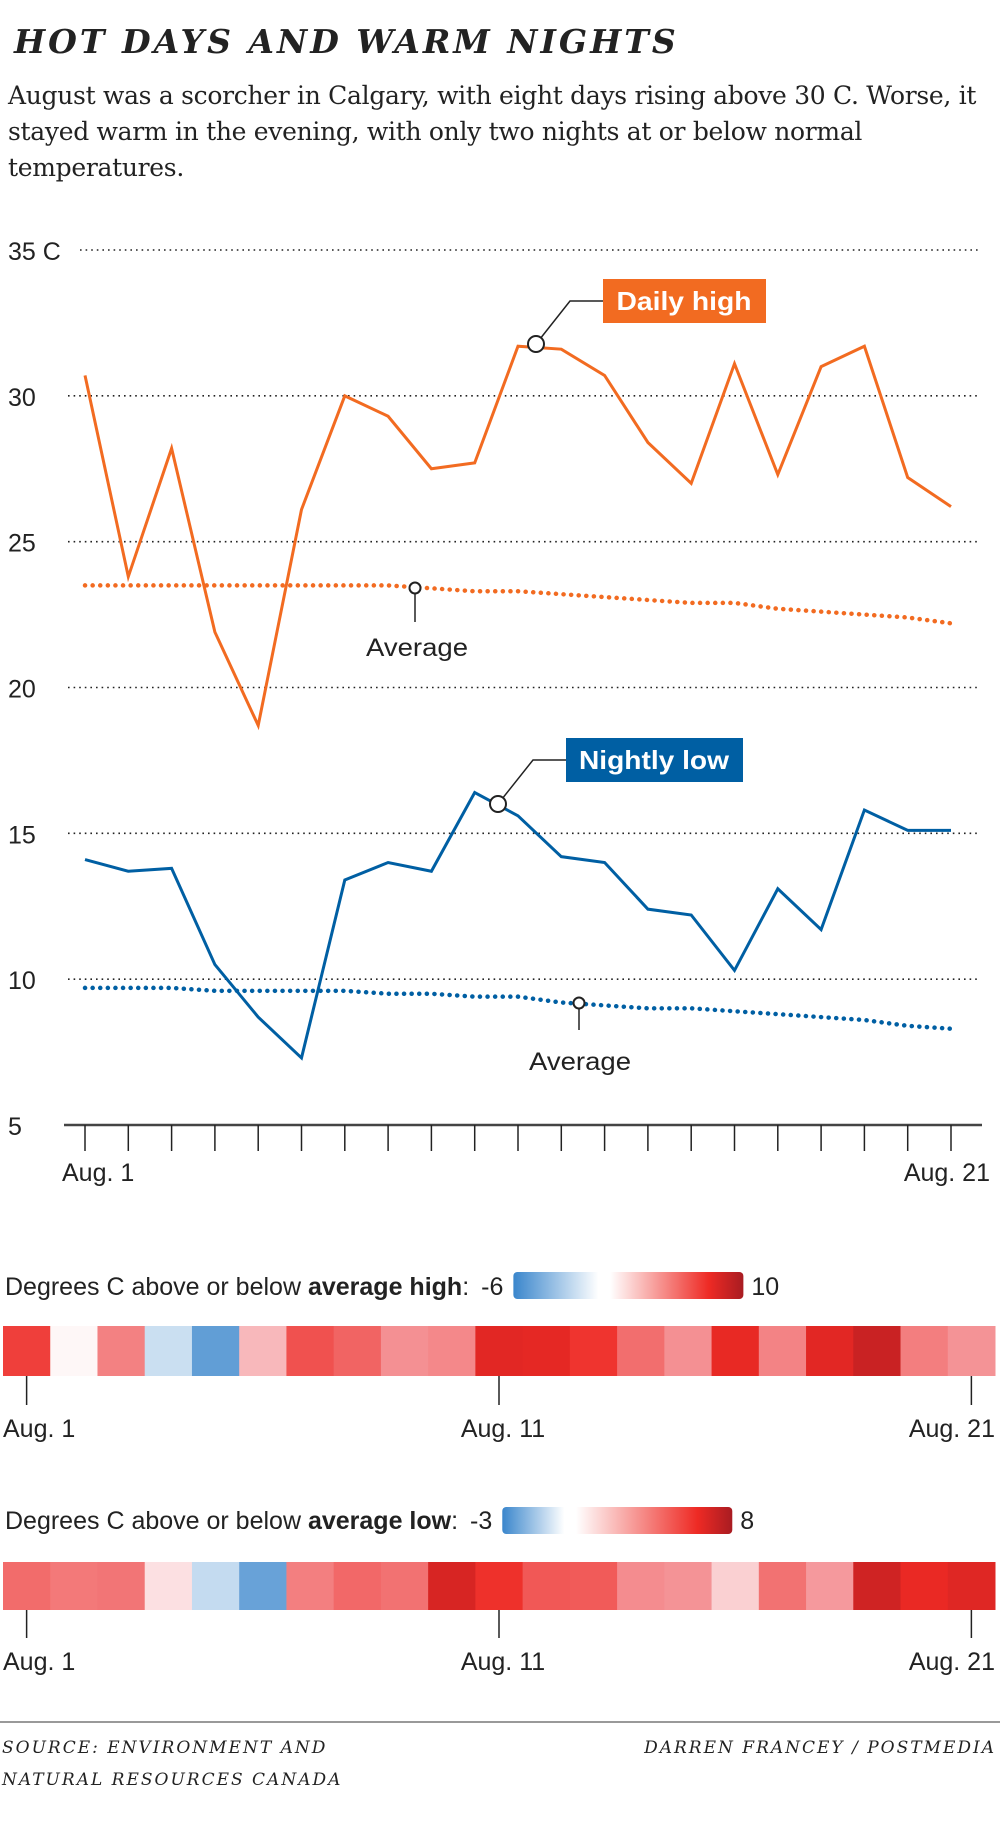 This screenshot has height=1829, width=1000. What do you see at coordinates (492, 1287) in the screenshot?
I see `heatmap-high-scale-min: -6` at bounding box center [492, 1287].